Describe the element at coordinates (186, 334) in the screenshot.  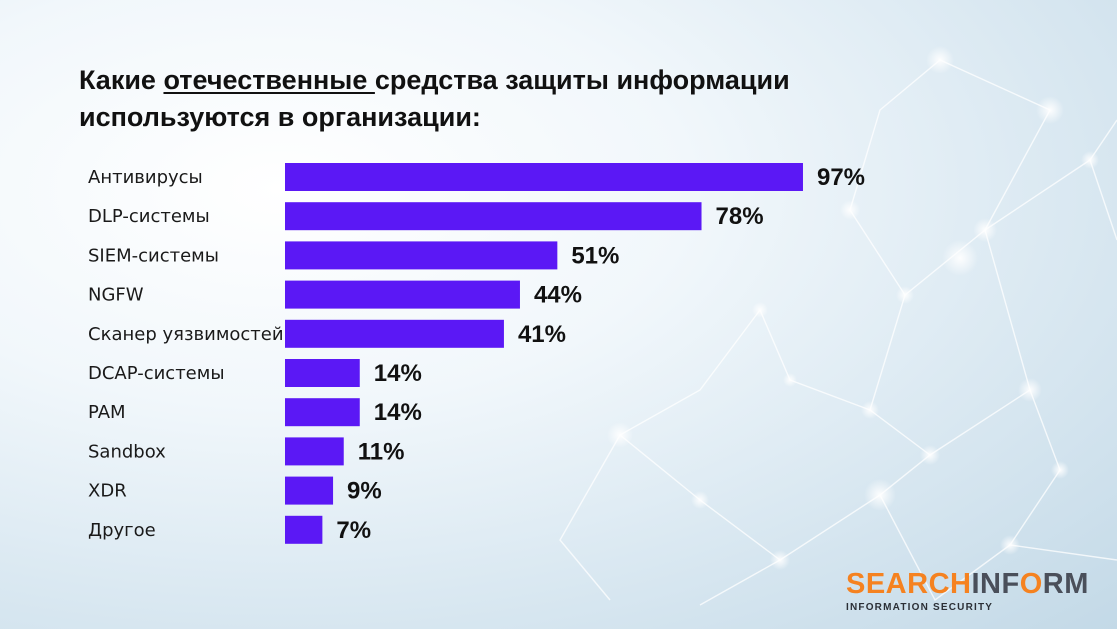
I see `category-label: Сканер уязвимостей` at that location.